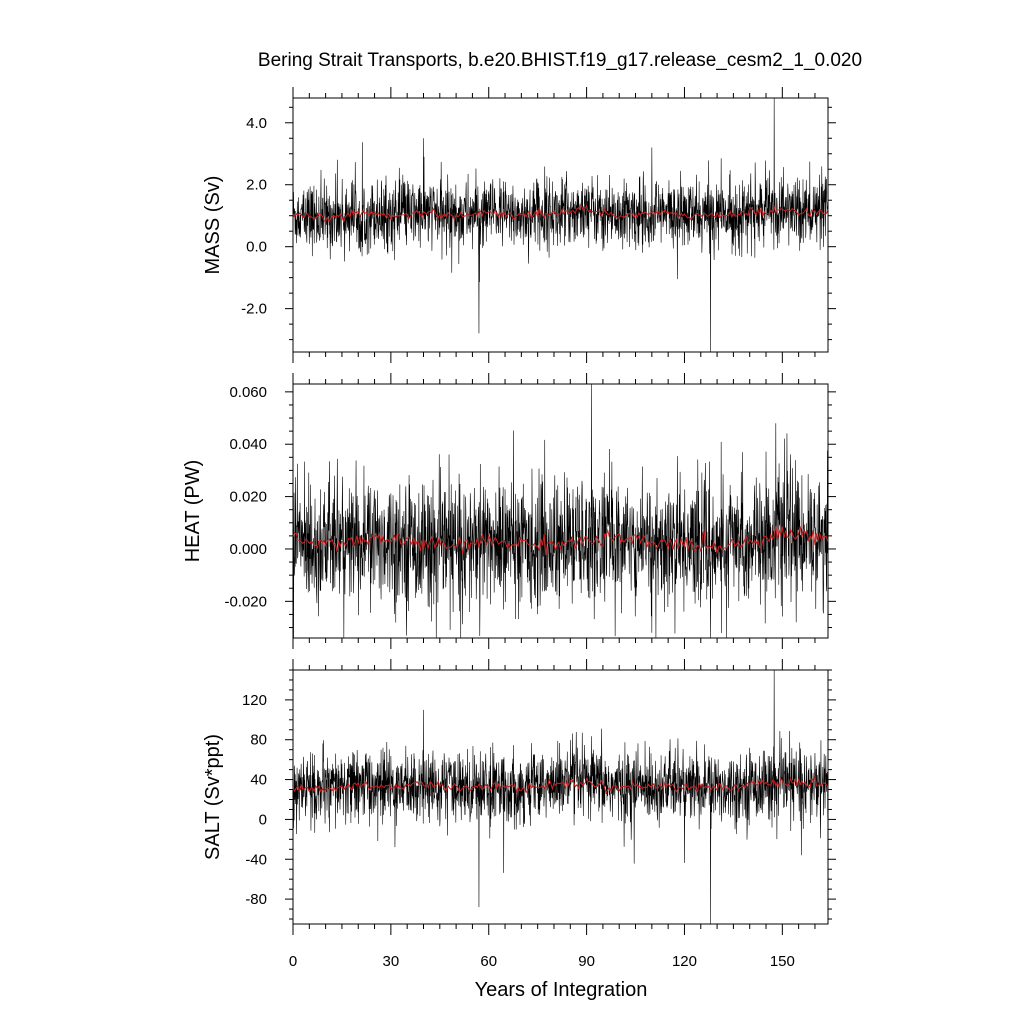  Describe the element at coordinates (263, 819) in the screenshot. I see `panel-salt-ytick-label: 0` at that location.